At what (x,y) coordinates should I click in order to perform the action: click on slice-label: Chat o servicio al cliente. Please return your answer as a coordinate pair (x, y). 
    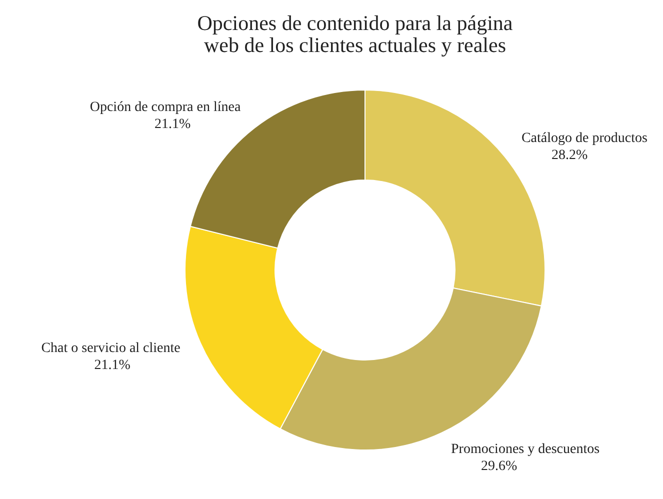
    Looking at the image, I should click on (110, 348).